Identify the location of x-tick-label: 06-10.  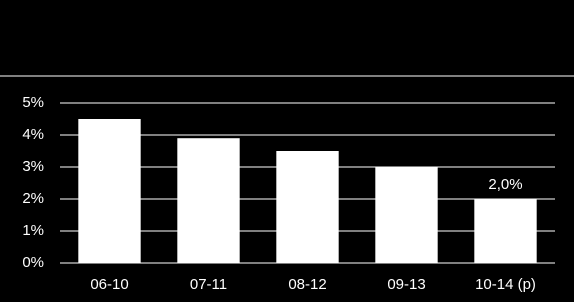
(109, 284).